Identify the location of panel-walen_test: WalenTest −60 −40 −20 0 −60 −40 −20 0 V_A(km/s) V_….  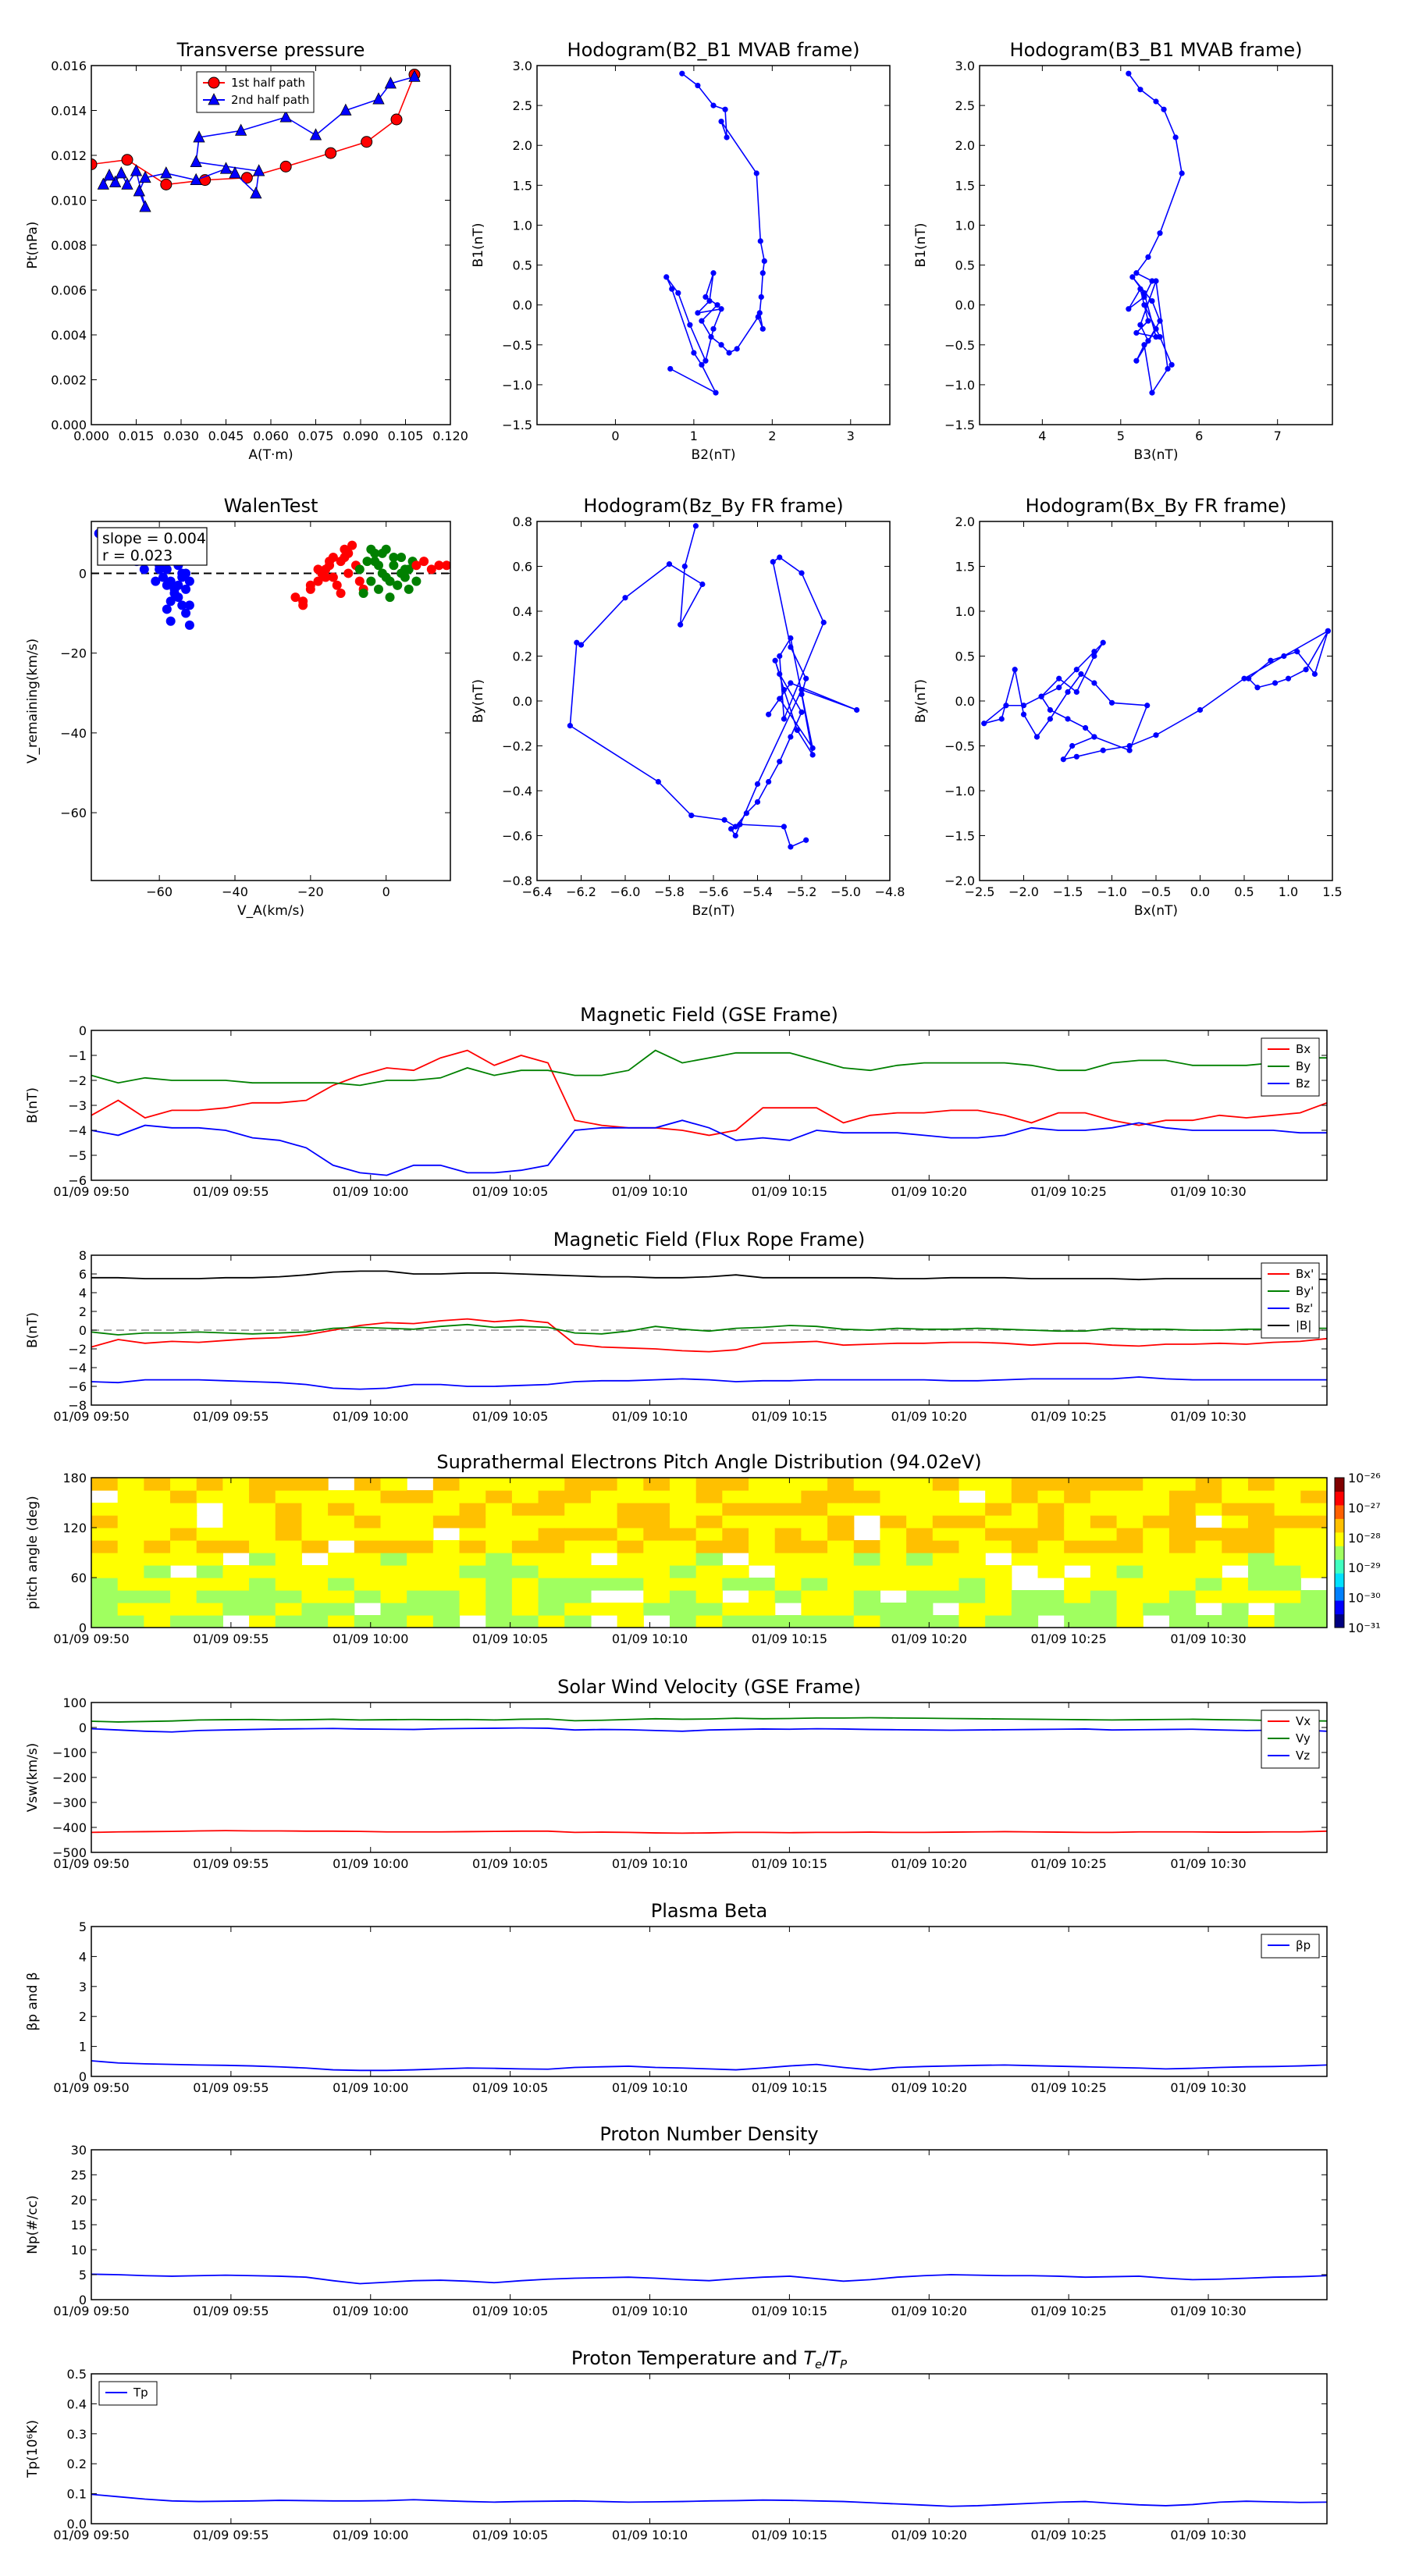
(238, 707).